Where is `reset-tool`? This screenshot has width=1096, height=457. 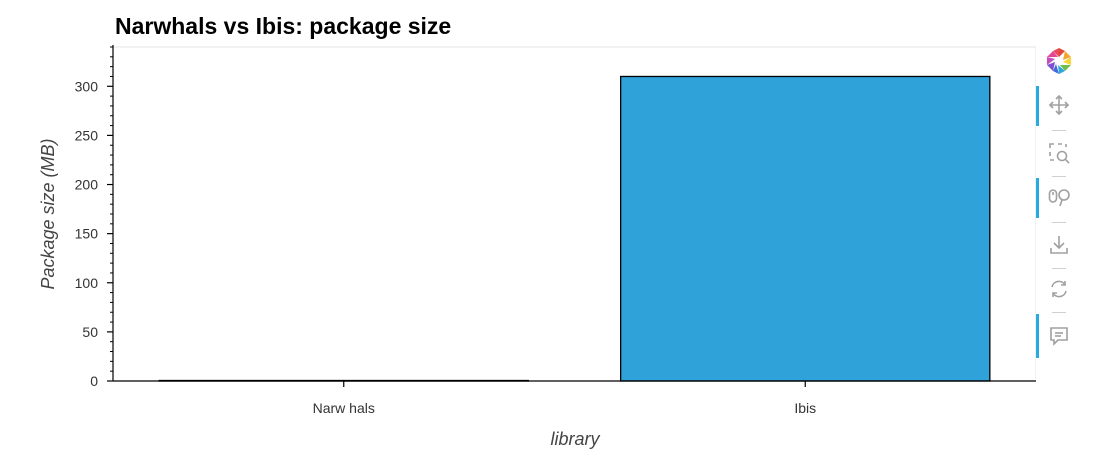 reset-tool is located at coordinates (1059, 290).